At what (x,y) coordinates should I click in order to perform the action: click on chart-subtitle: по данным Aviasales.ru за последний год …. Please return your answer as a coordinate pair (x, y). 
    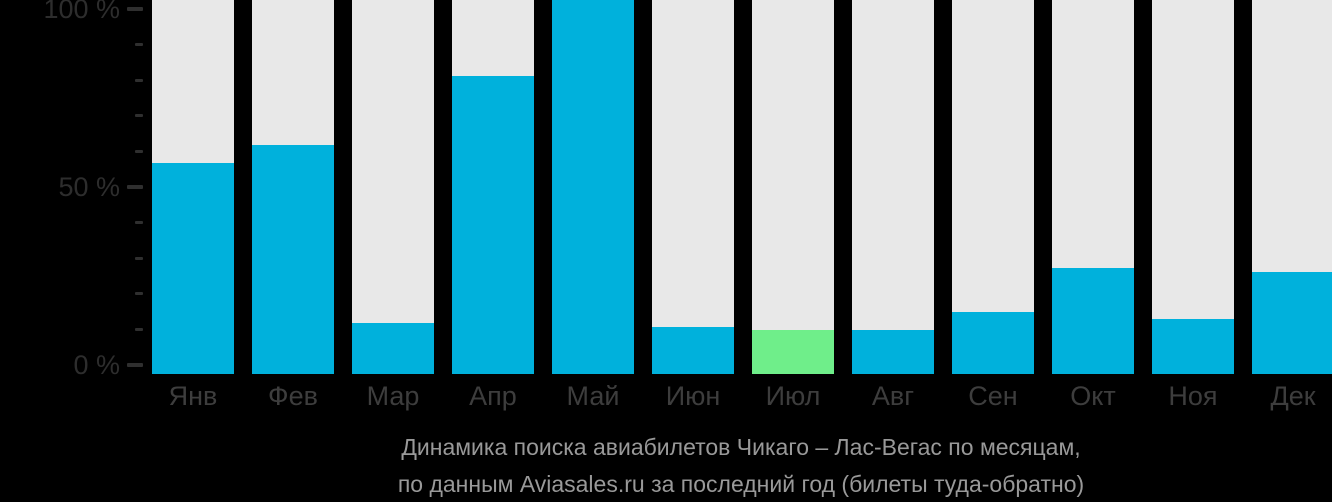
    Looking at the image, I should click on (741, 484).